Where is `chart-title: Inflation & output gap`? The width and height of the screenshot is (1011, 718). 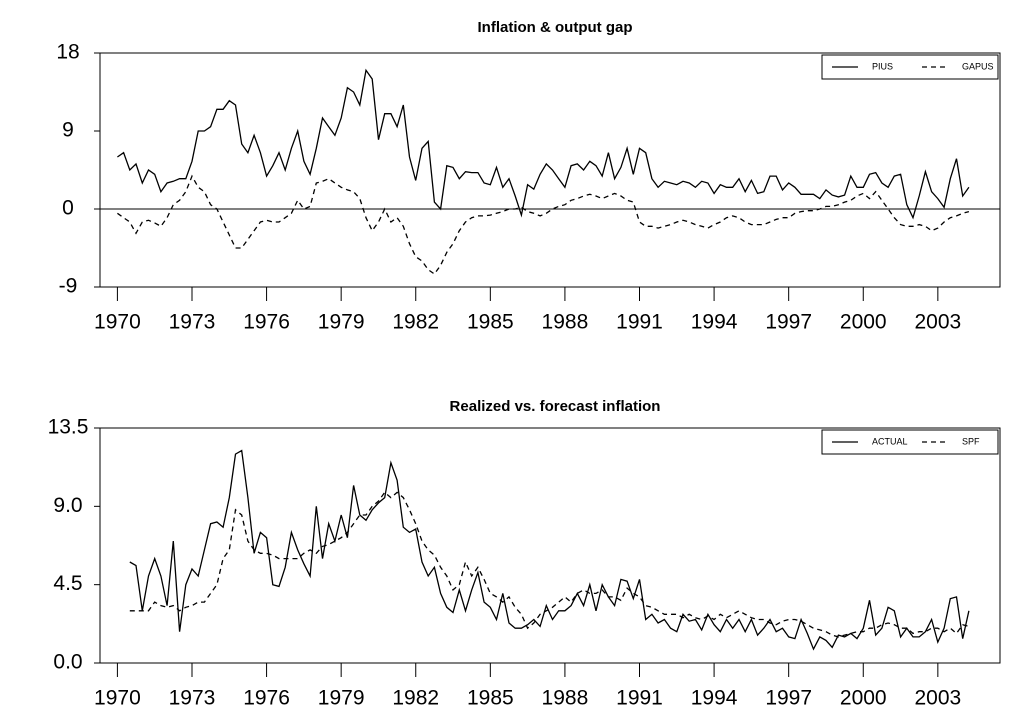
chart-title: Inflation & output gap is located at coordinates (555, 27).